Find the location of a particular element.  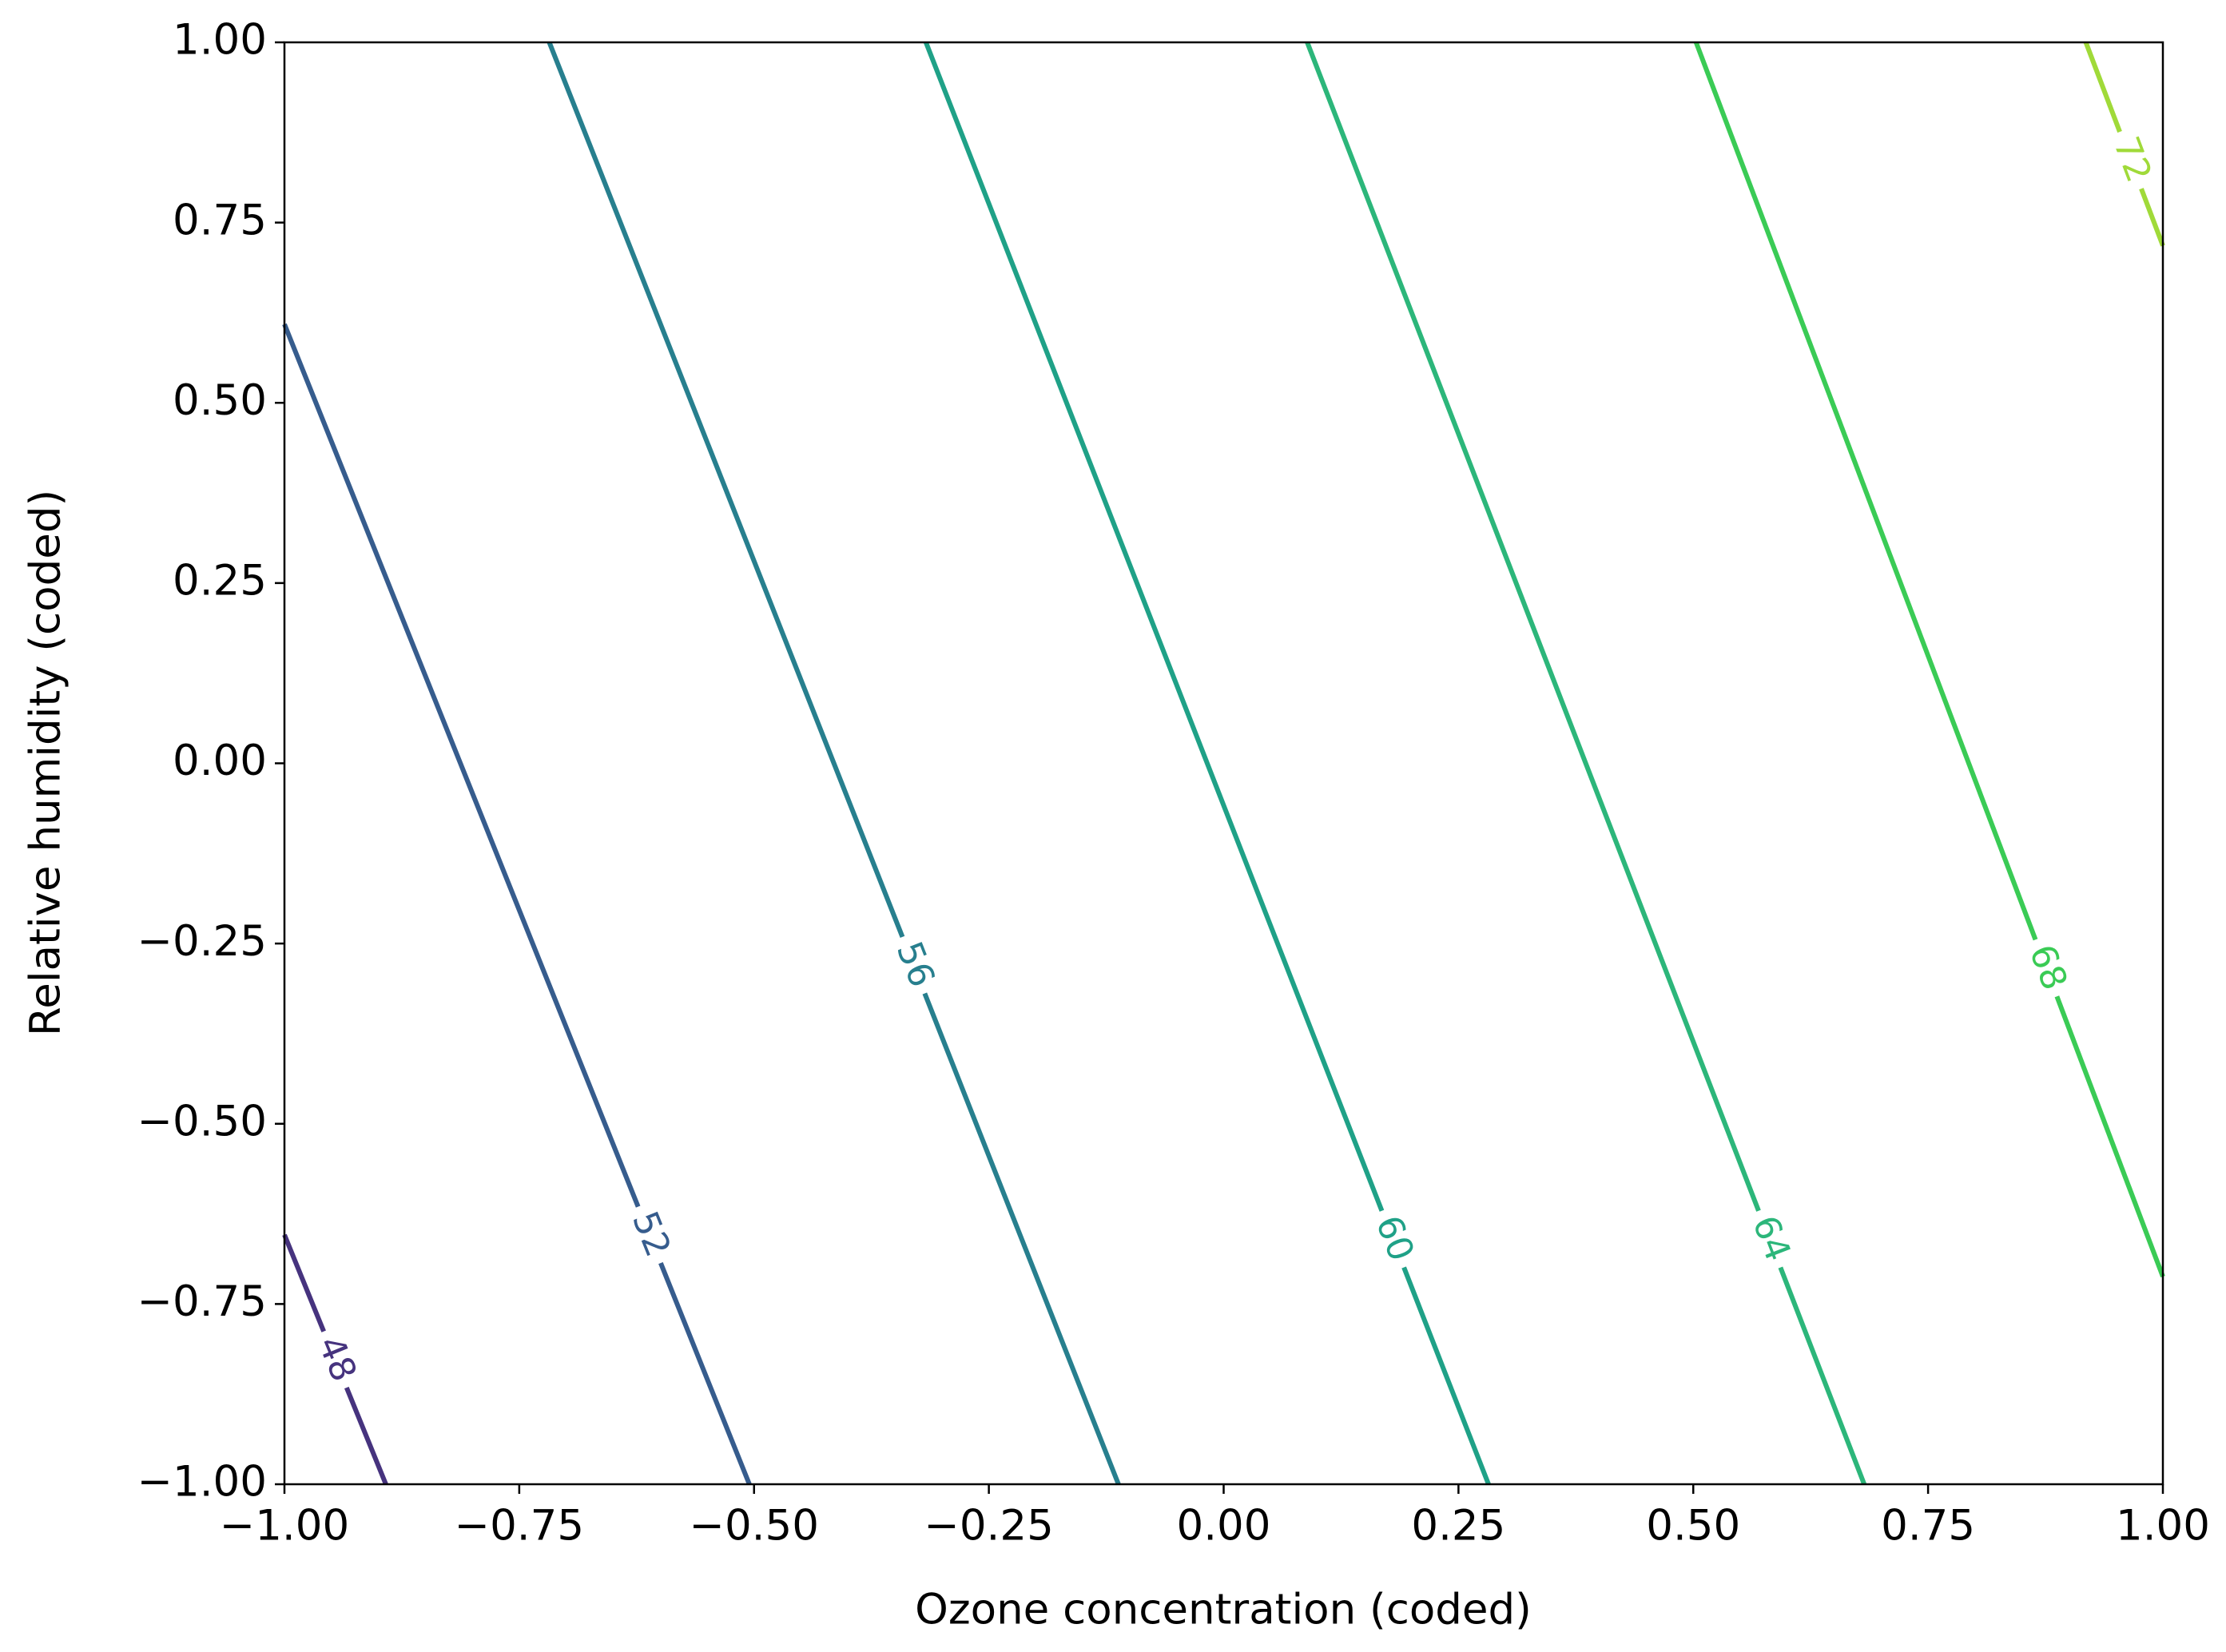

x-tick-label: 0.50 is located at coordinates (1693, 1526).